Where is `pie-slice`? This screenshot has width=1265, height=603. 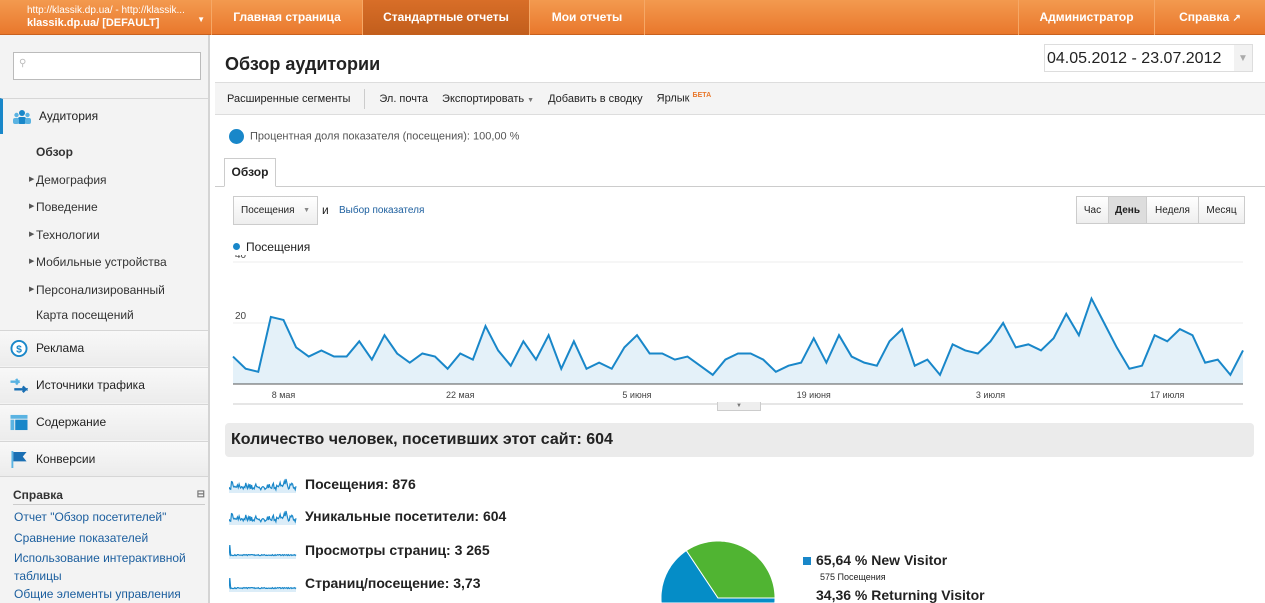
pie-slice is located at coordinates (730, 569).